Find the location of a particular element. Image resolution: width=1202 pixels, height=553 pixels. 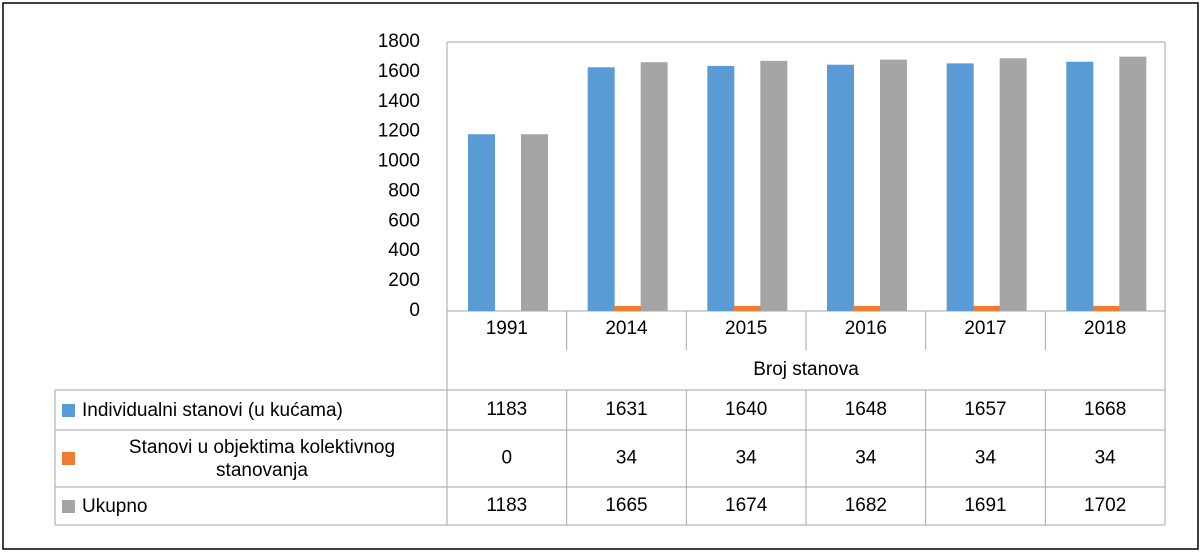

y-tick-label: 1400 is located at coordinates (399, 101).